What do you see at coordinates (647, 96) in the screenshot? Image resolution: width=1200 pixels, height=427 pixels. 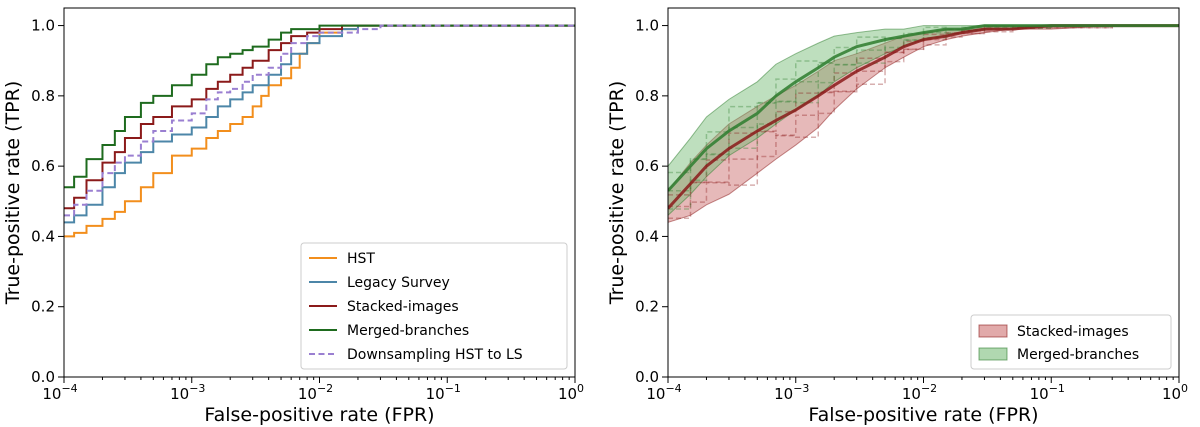 I see `right-y-tick-label: 0.8` at bounding box center [647, 96].